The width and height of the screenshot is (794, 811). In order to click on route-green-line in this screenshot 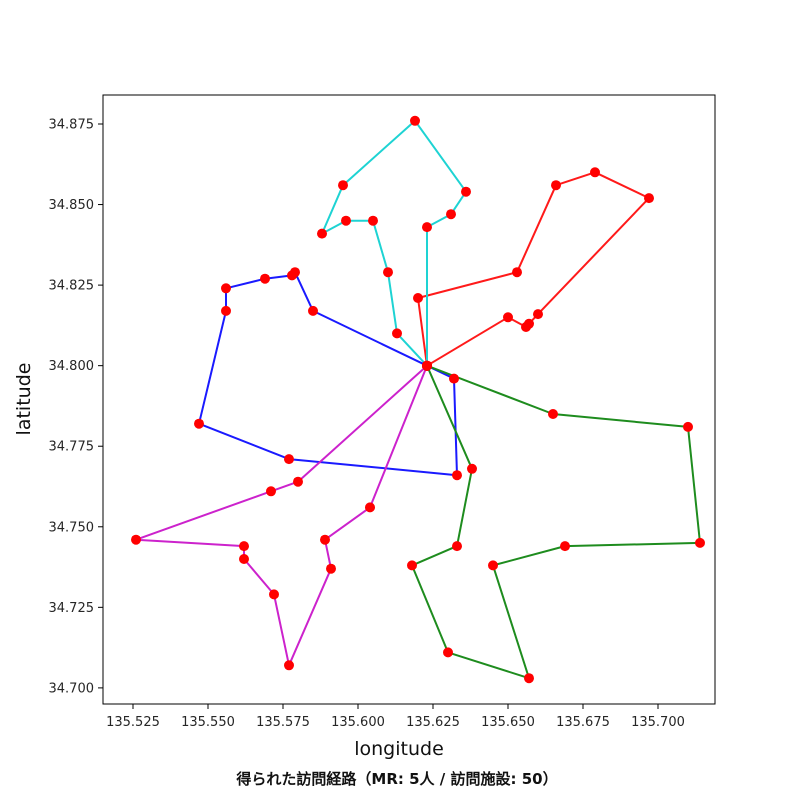, I will do `click(556, 522)`.